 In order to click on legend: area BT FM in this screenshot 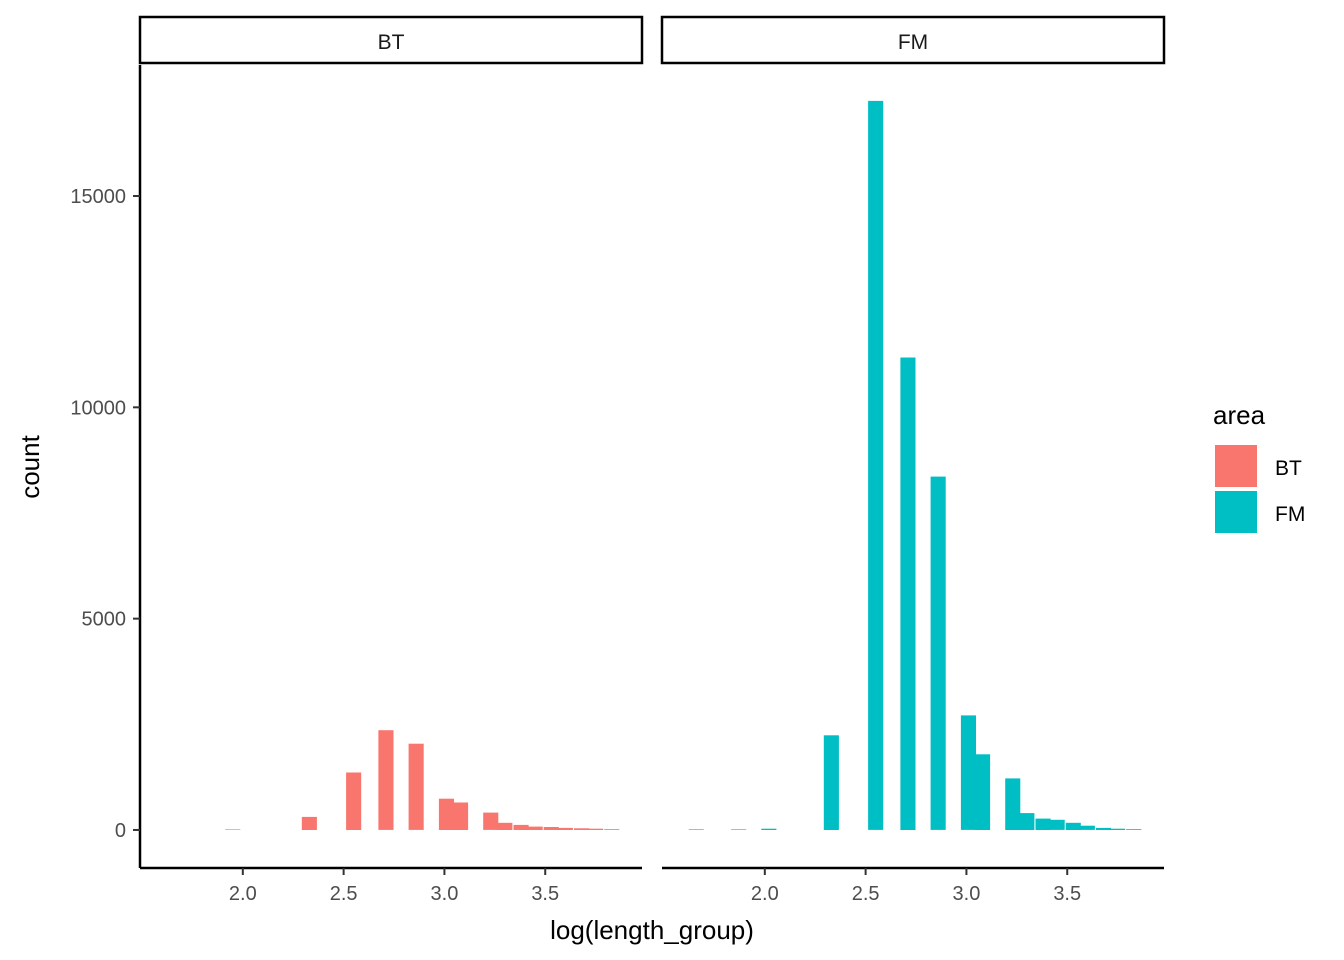, I will do `click(1259, 466)`.